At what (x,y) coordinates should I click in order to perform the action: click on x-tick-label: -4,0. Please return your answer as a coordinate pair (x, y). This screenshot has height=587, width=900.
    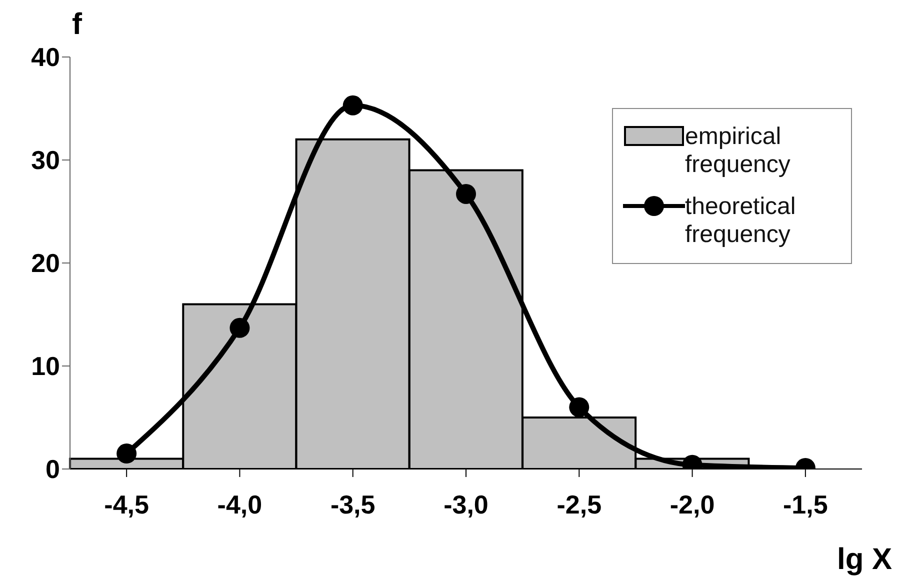
    Looking at the image, I should click on (239, 504).